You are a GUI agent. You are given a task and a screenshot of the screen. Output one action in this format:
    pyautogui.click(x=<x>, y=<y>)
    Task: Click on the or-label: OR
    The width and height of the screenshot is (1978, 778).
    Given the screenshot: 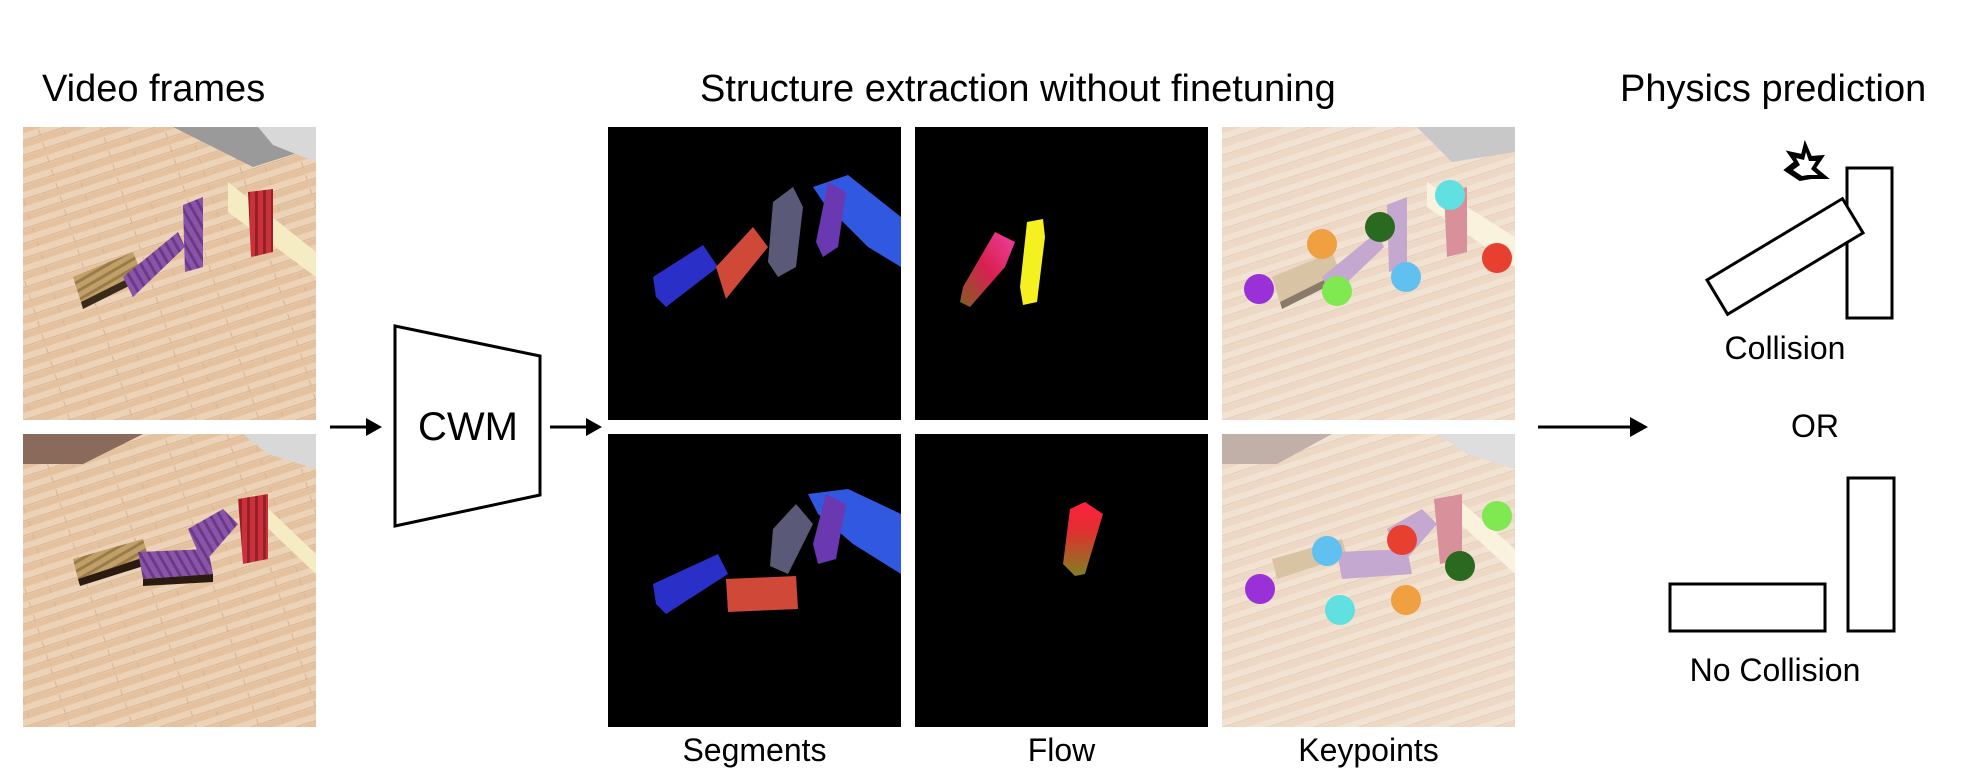 What is the action you would take?
    pyautogui.click(x=1815, y=426)
    